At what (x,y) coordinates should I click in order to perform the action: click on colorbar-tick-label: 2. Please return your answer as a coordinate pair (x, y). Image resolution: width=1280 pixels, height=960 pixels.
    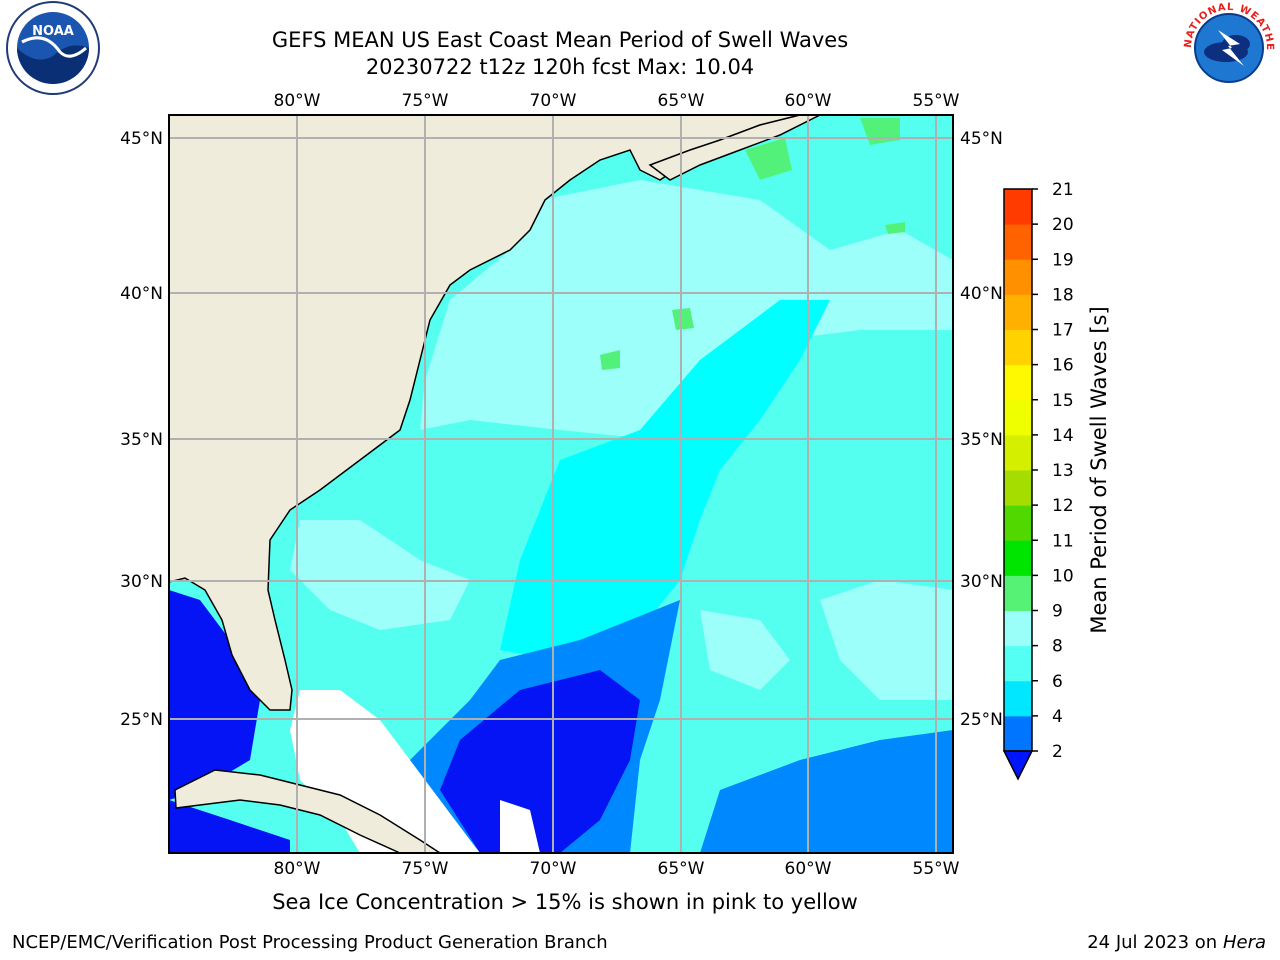
    Looking at the image, I should click on (1057, 752).